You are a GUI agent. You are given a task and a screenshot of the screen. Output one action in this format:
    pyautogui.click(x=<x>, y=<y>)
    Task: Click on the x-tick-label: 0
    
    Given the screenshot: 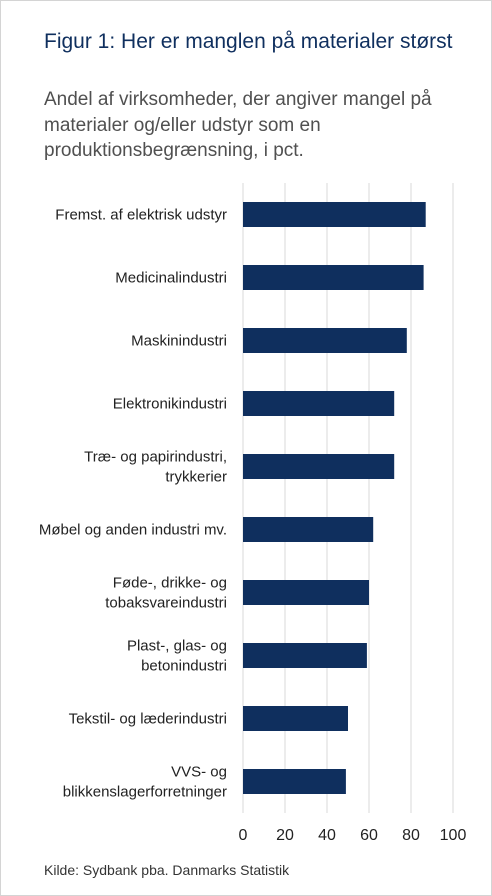 What is the action you would take?
    pyautogui.click(x=243, y=835)
    